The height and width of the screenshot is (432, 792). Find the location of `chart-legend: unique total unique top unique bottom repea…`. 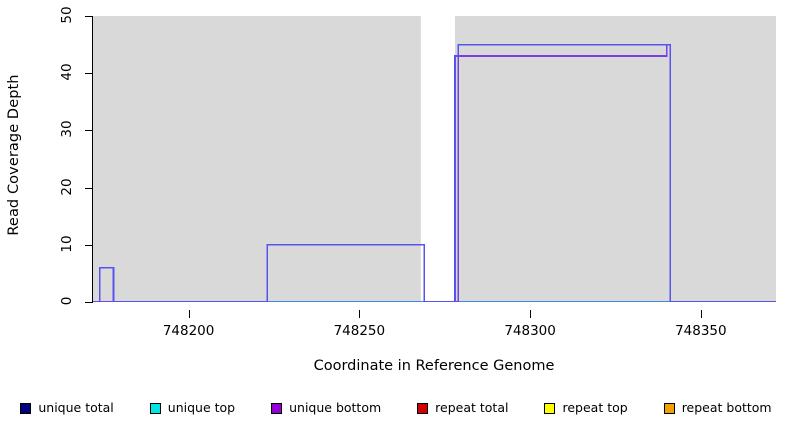

chart-legend: unique total unique top unique bottom repea… is located at coordinates (396, 408).